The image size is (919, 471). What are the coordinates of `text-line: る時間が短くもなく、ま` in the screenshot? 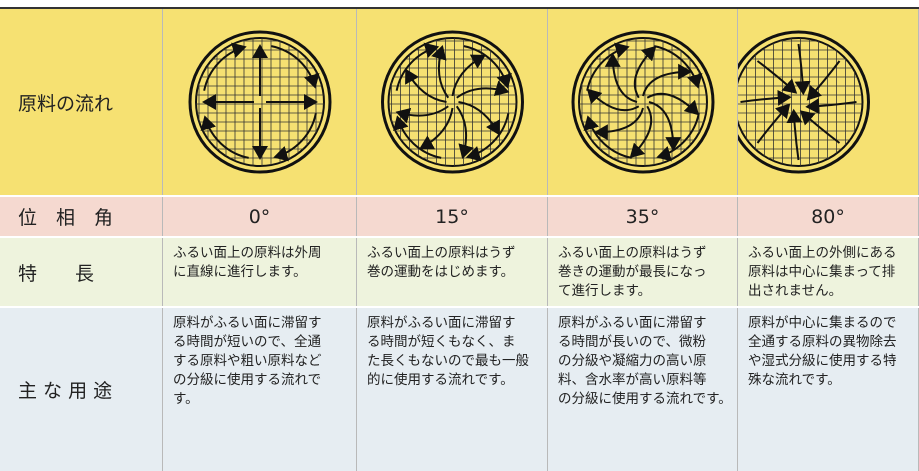 It's located at (441, 342).